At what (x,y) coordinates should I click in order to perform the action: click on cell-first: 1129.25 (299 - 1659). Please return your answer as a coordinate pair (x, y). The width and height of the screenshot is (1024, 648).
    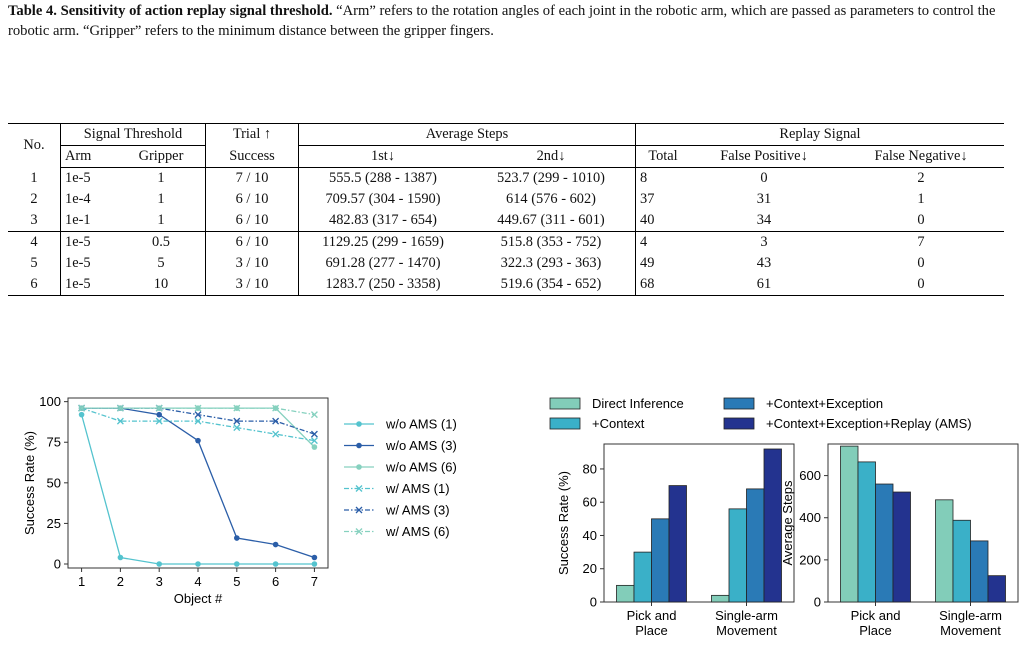
    Looking at the image, I should click on (382, 242).